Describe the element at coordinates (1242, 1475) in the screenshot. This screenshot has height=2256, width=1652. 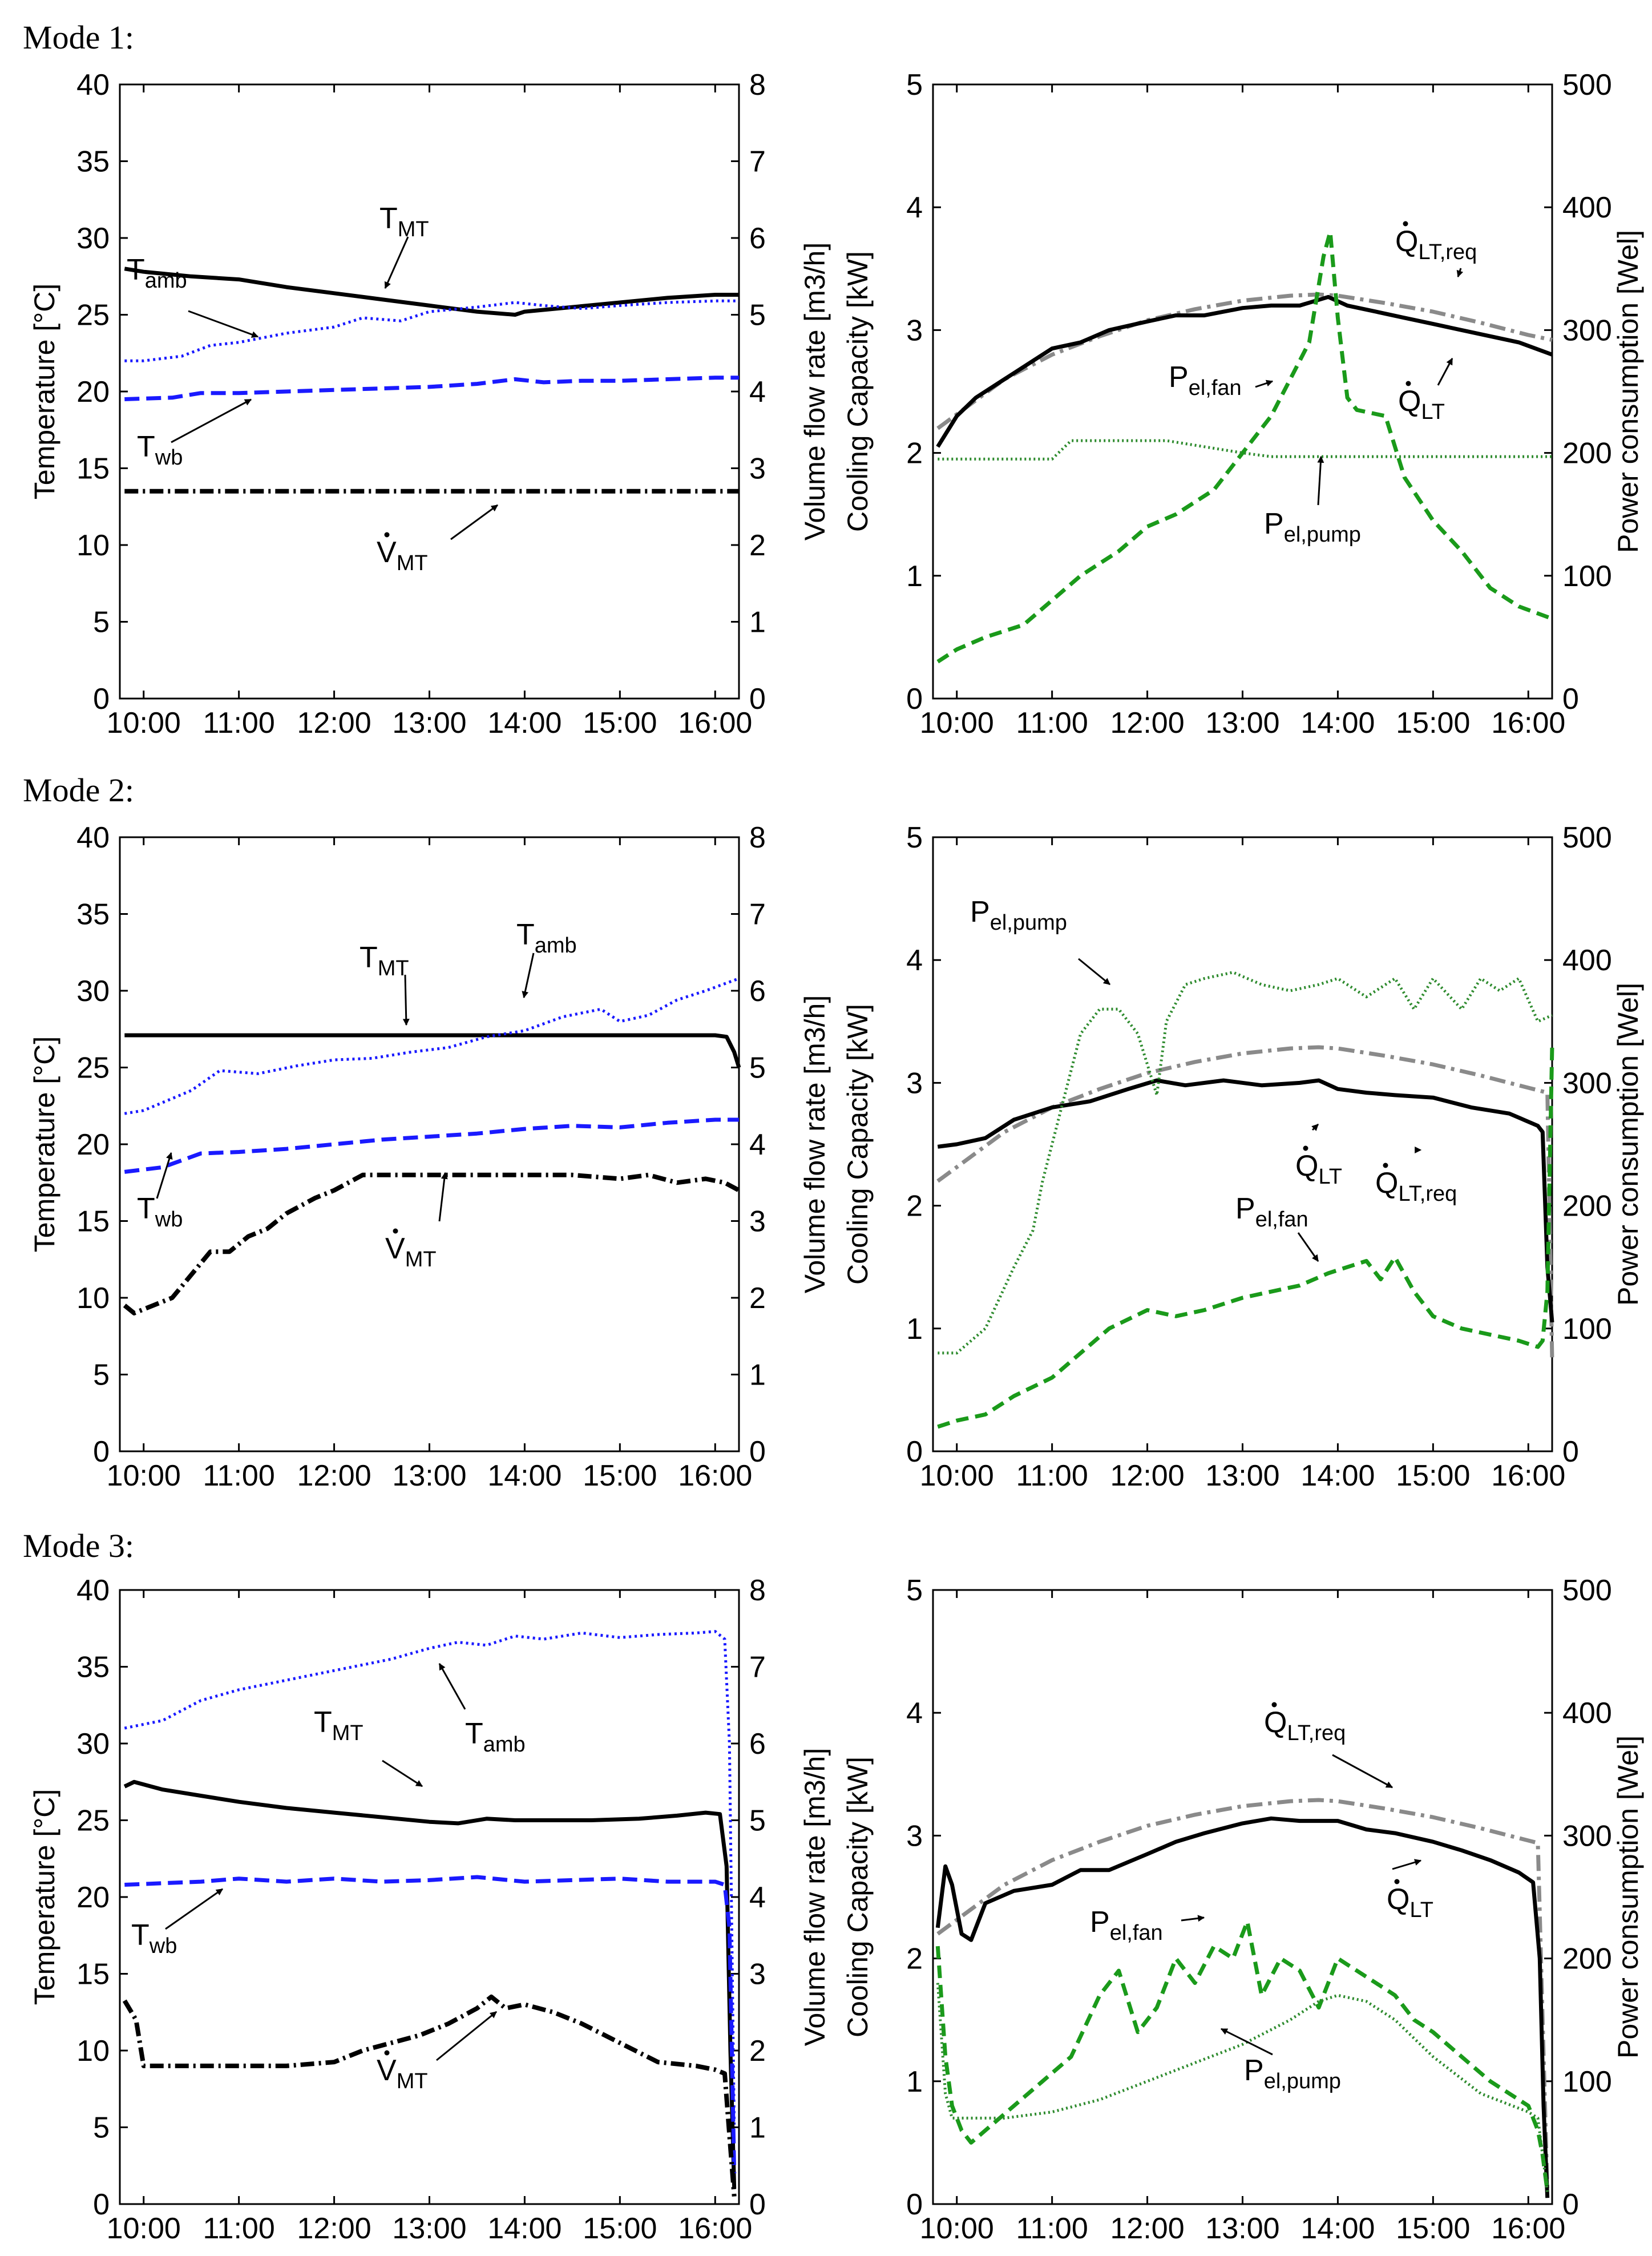
I see `m2-right-x-tick-label: 13:00` at that location.